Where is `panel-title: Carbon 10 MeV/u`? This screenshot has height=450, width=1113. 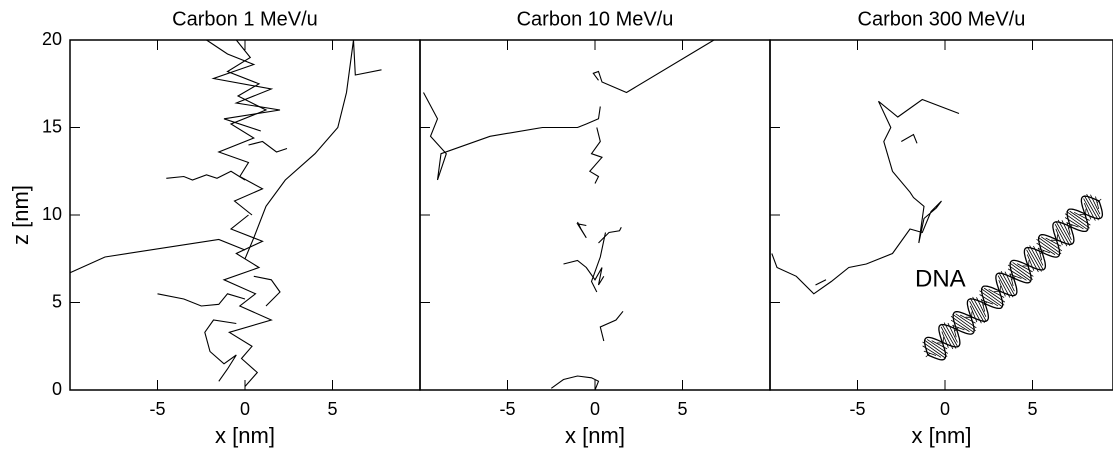
panel-title: Carbon 10 MeV/u is located at coordinates (595, 19).